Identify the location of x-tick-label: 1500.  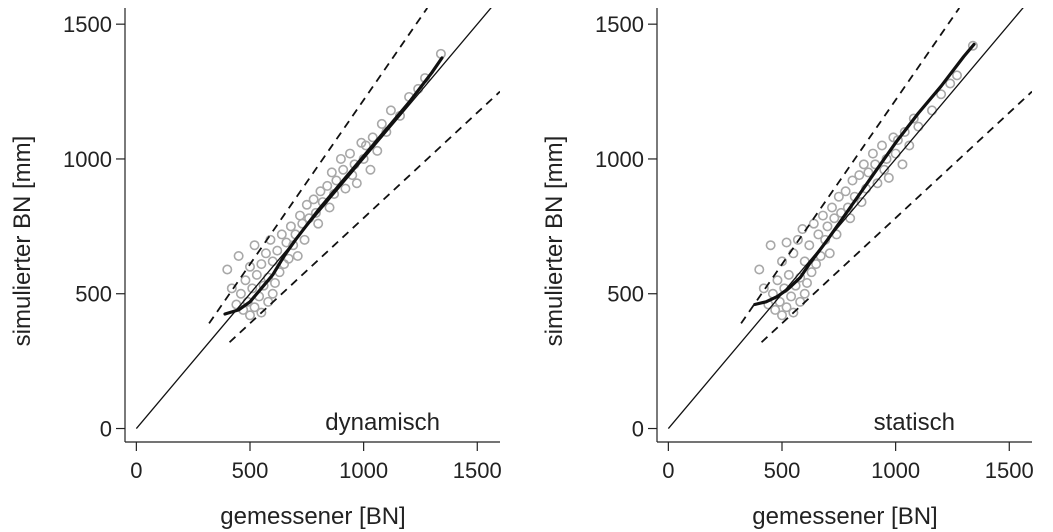
(1009, 470).